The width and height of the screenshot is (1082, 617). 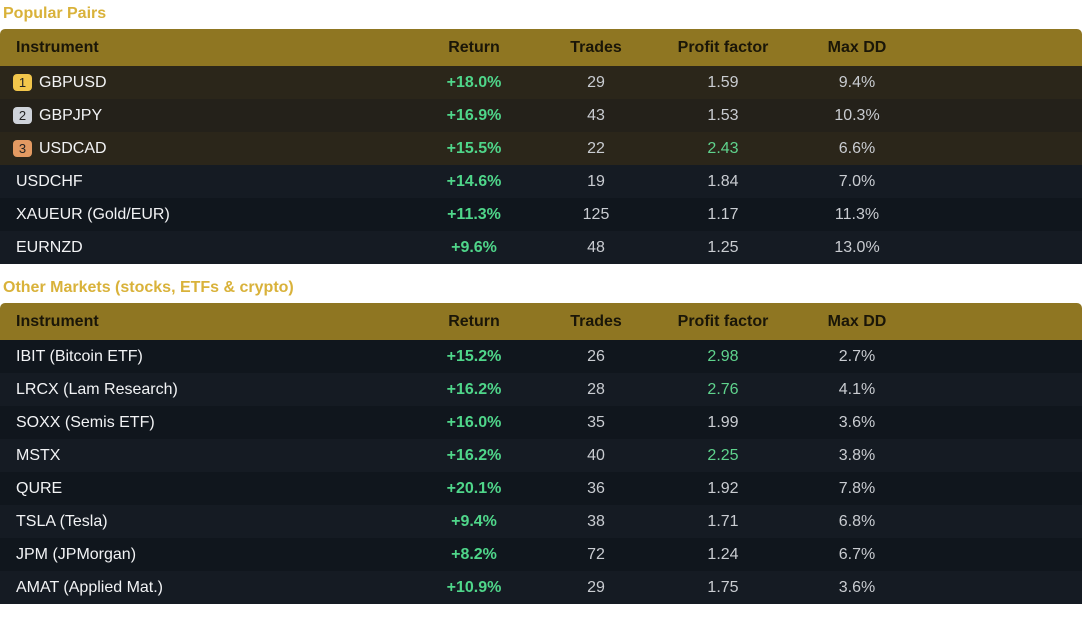 What do you see at coordinates (723, 521) in the screenshot?
I see `table-cell: 1.71` at bounding box center [723, 521].